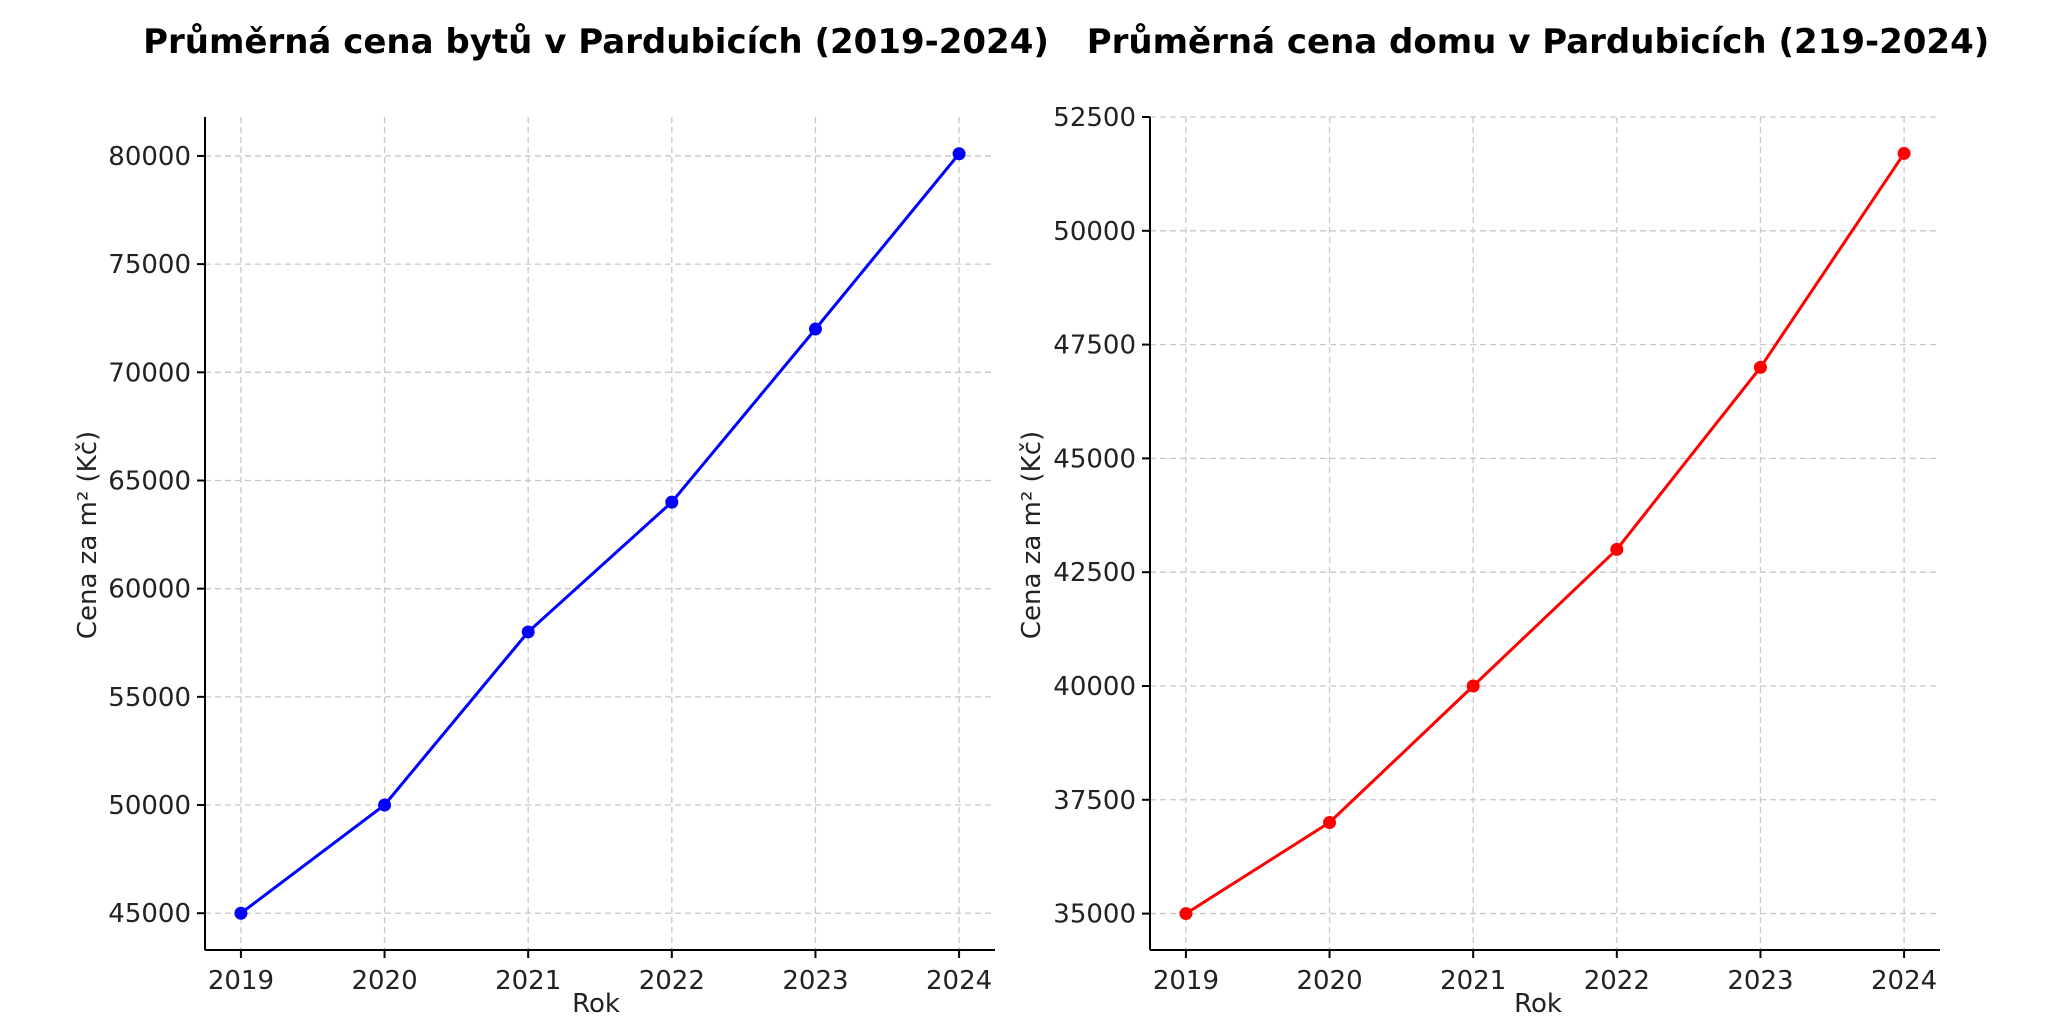 The image size is (2048, 1024). I want to click on y-tick-label: 35000, so click(1094, 915).